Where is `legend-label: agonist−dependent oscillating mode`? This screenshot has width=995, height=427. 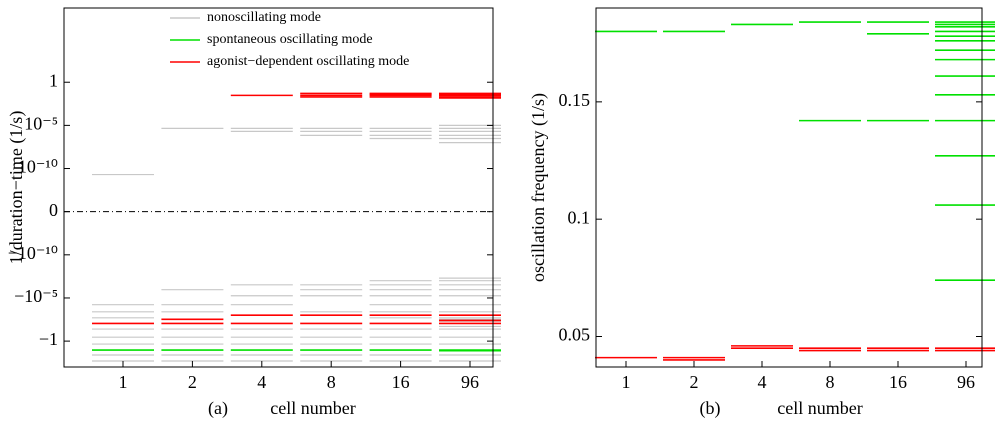
legend-label: agonist−dependent oscillating mode is located at coordinates (308, 61).